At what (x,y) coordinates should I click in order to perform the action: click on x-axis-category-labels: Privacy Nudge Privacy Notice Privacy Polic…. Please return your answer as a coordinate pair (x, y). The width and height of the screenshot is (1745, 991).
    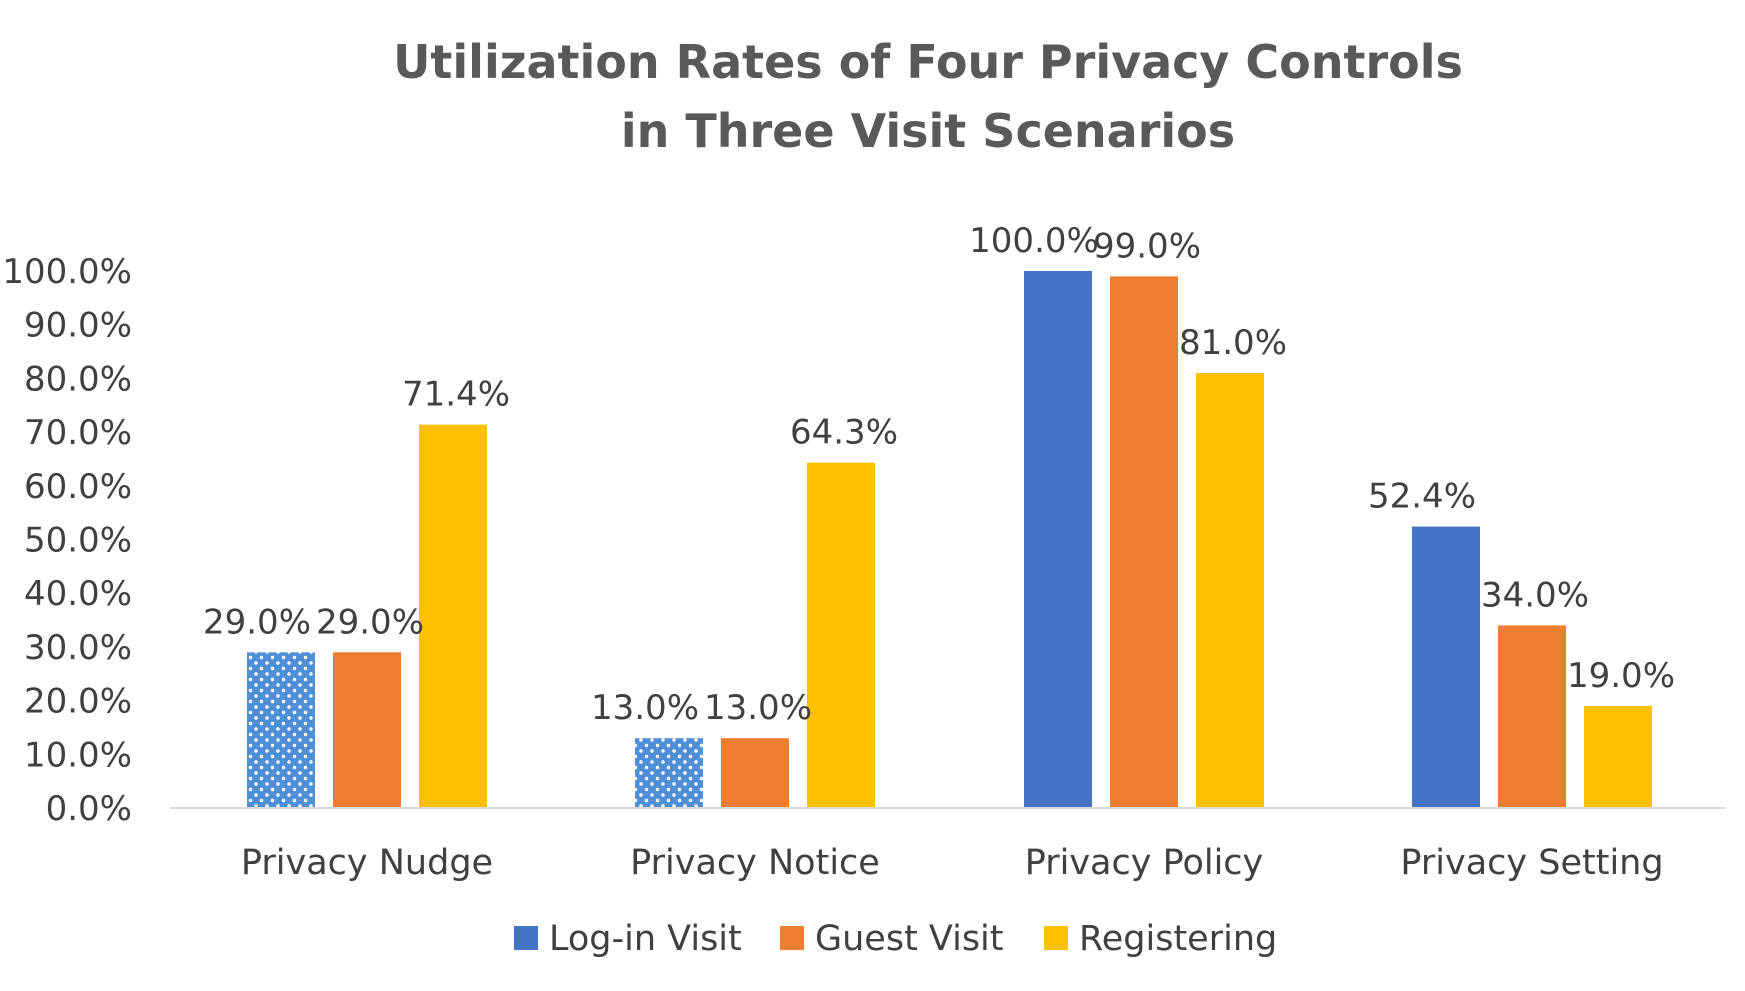
    Looking at the image, I should click on (952, 863).